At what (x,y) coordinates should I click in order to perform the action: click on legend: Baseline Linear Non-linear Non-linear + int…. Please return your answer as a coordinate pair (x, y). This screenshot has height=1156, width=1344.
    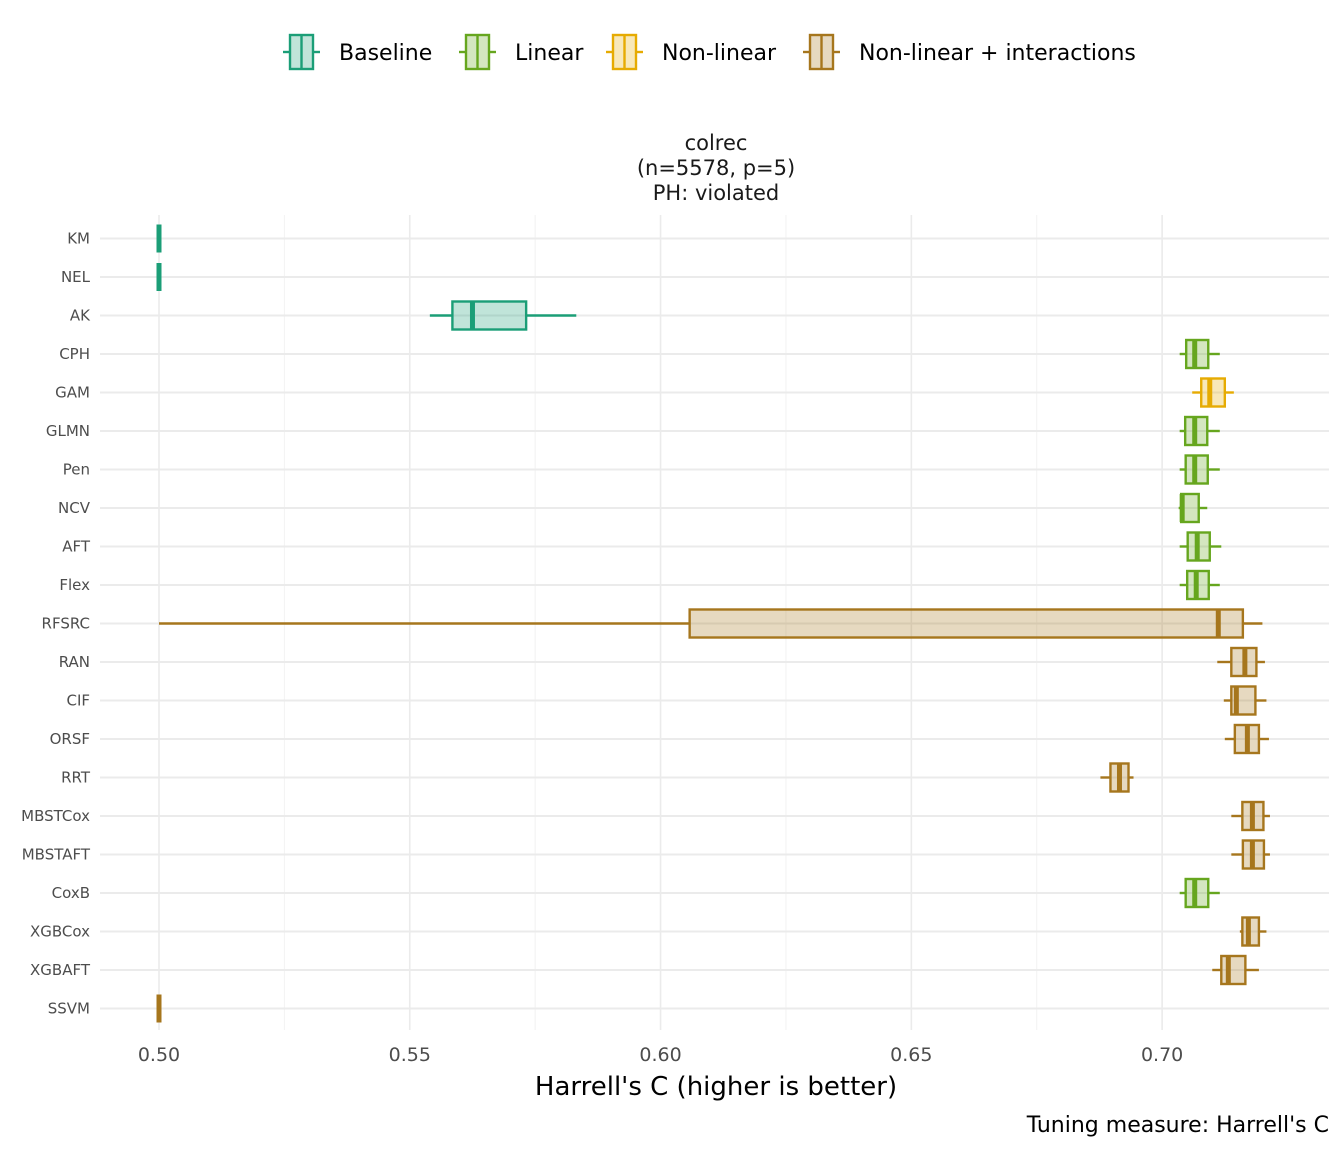
    Looking at the image, I should click on (709, 52).